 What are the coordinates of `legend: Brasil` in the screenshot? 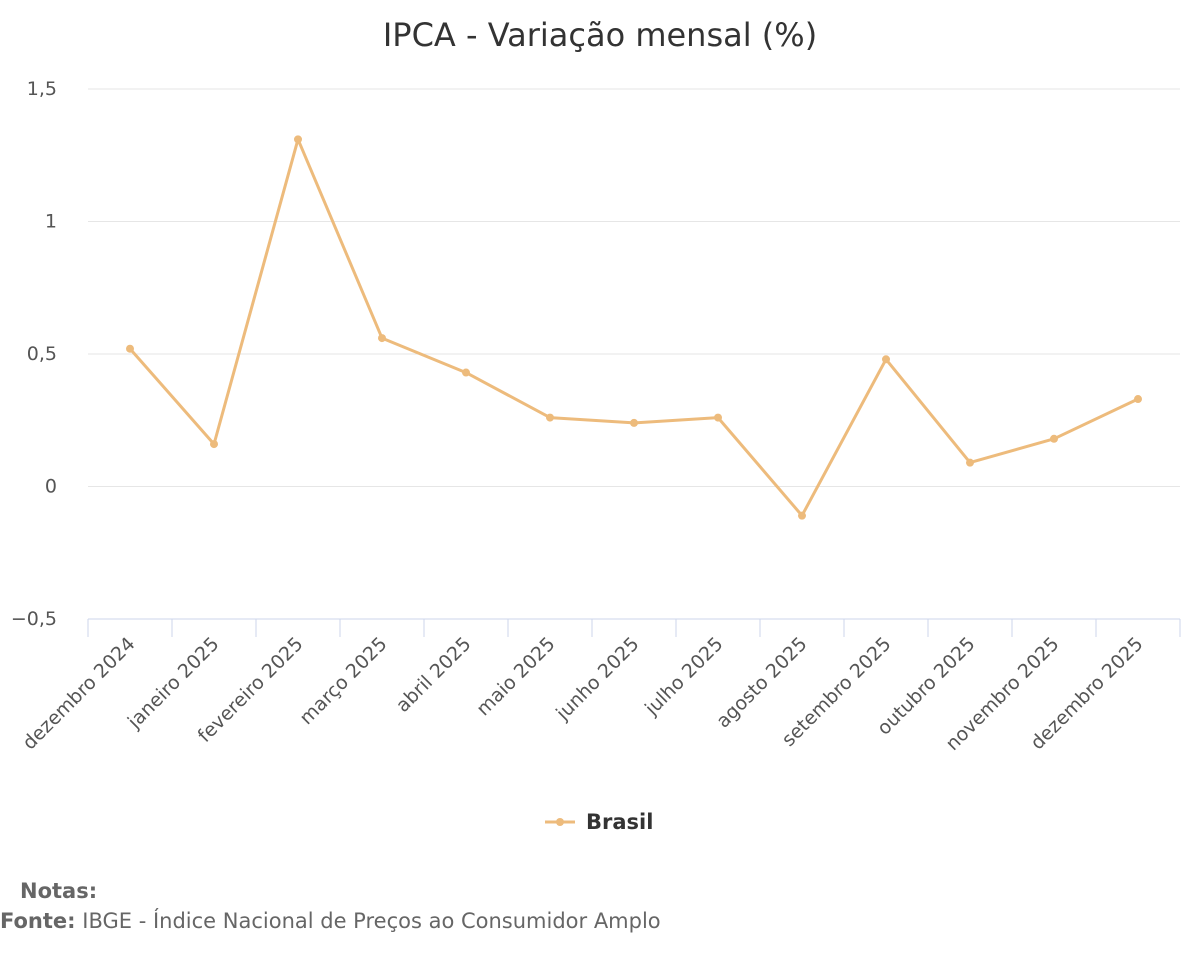 It's located at (599, 822).